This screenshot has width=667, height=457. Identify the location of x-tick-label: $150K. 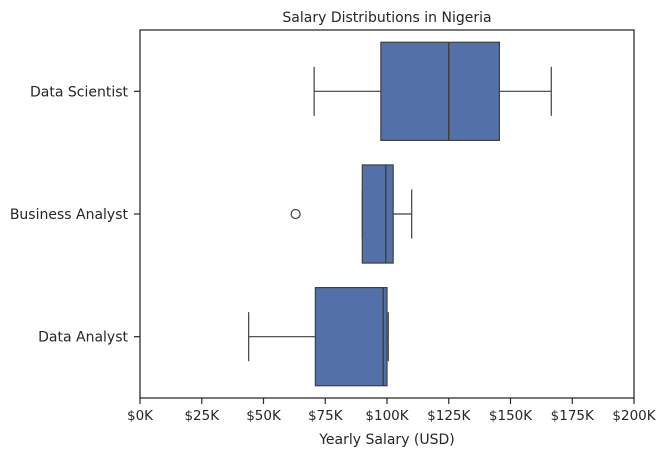
(511, 416).